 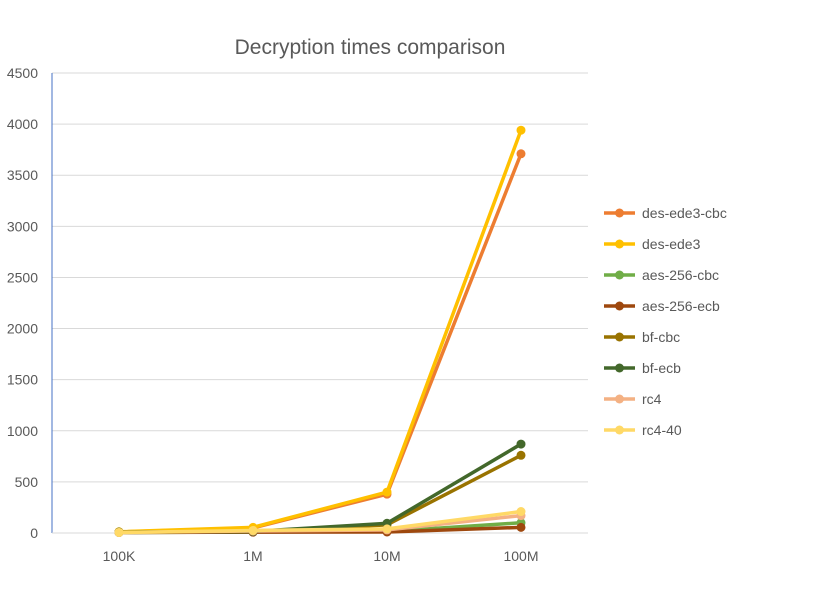 What do you see at coordinates (22, 329) in the screenshot?
I see `y-tick-label: 2000` at bounding box center [22, 329].